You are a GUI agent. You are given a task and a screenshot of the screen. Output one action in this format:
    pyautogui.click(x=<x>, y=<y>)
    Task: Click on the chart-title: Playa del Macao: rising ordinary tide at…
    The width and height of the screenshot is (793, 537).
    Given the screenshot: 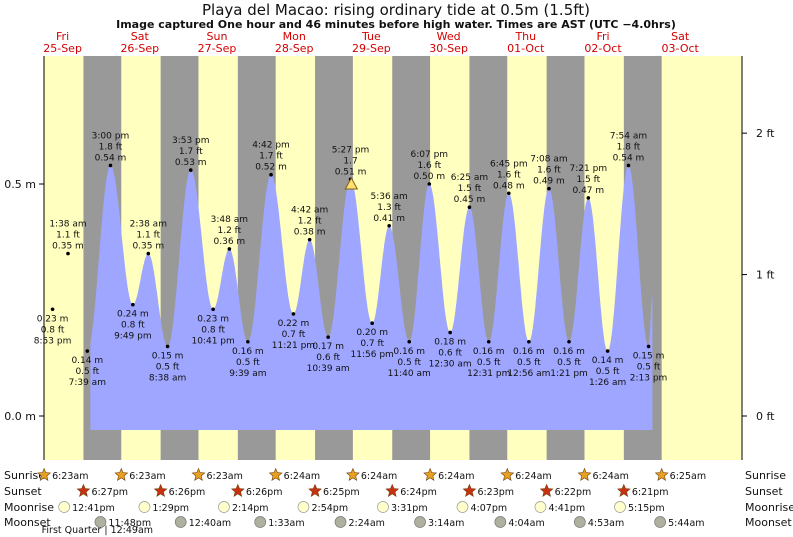 What is the action you would take?
    pyautogui.click(x=396, y=10)
    